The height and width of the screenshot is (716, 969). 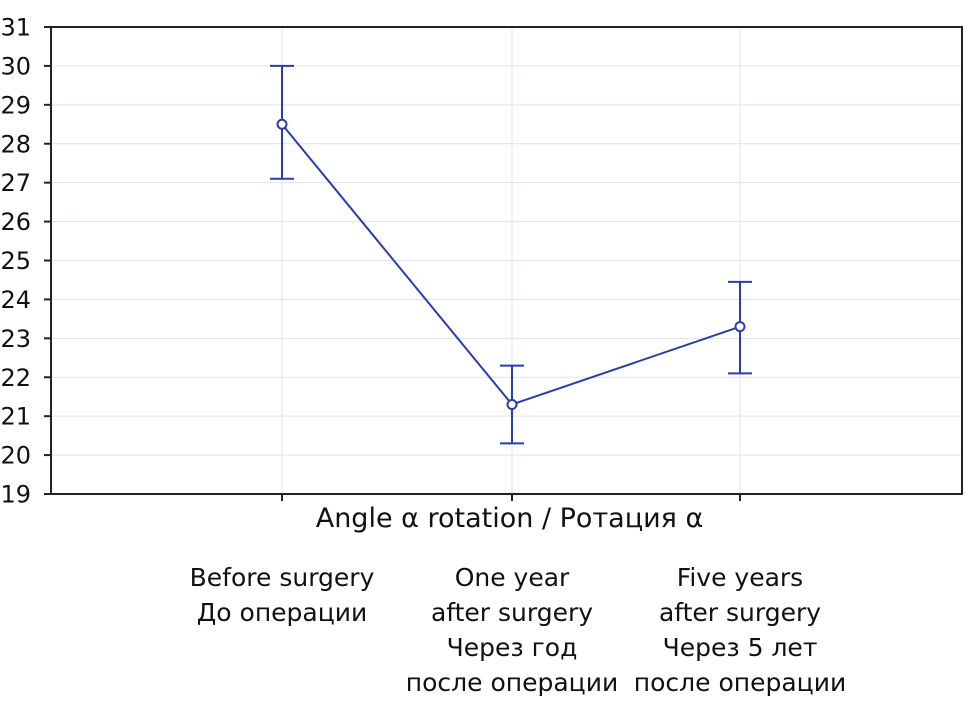 I want to click on y-tick-label: 30, so click(x=15, y=66).